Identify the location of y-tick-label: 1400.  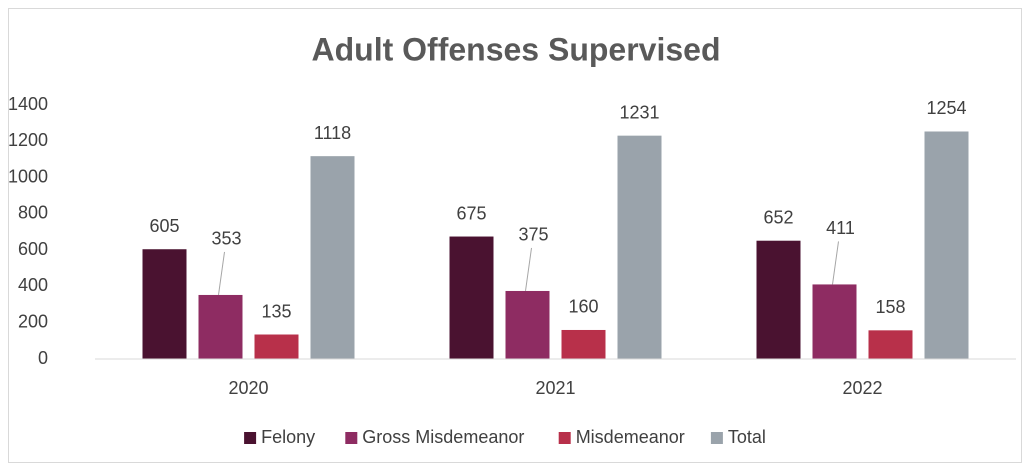
(28, 104).